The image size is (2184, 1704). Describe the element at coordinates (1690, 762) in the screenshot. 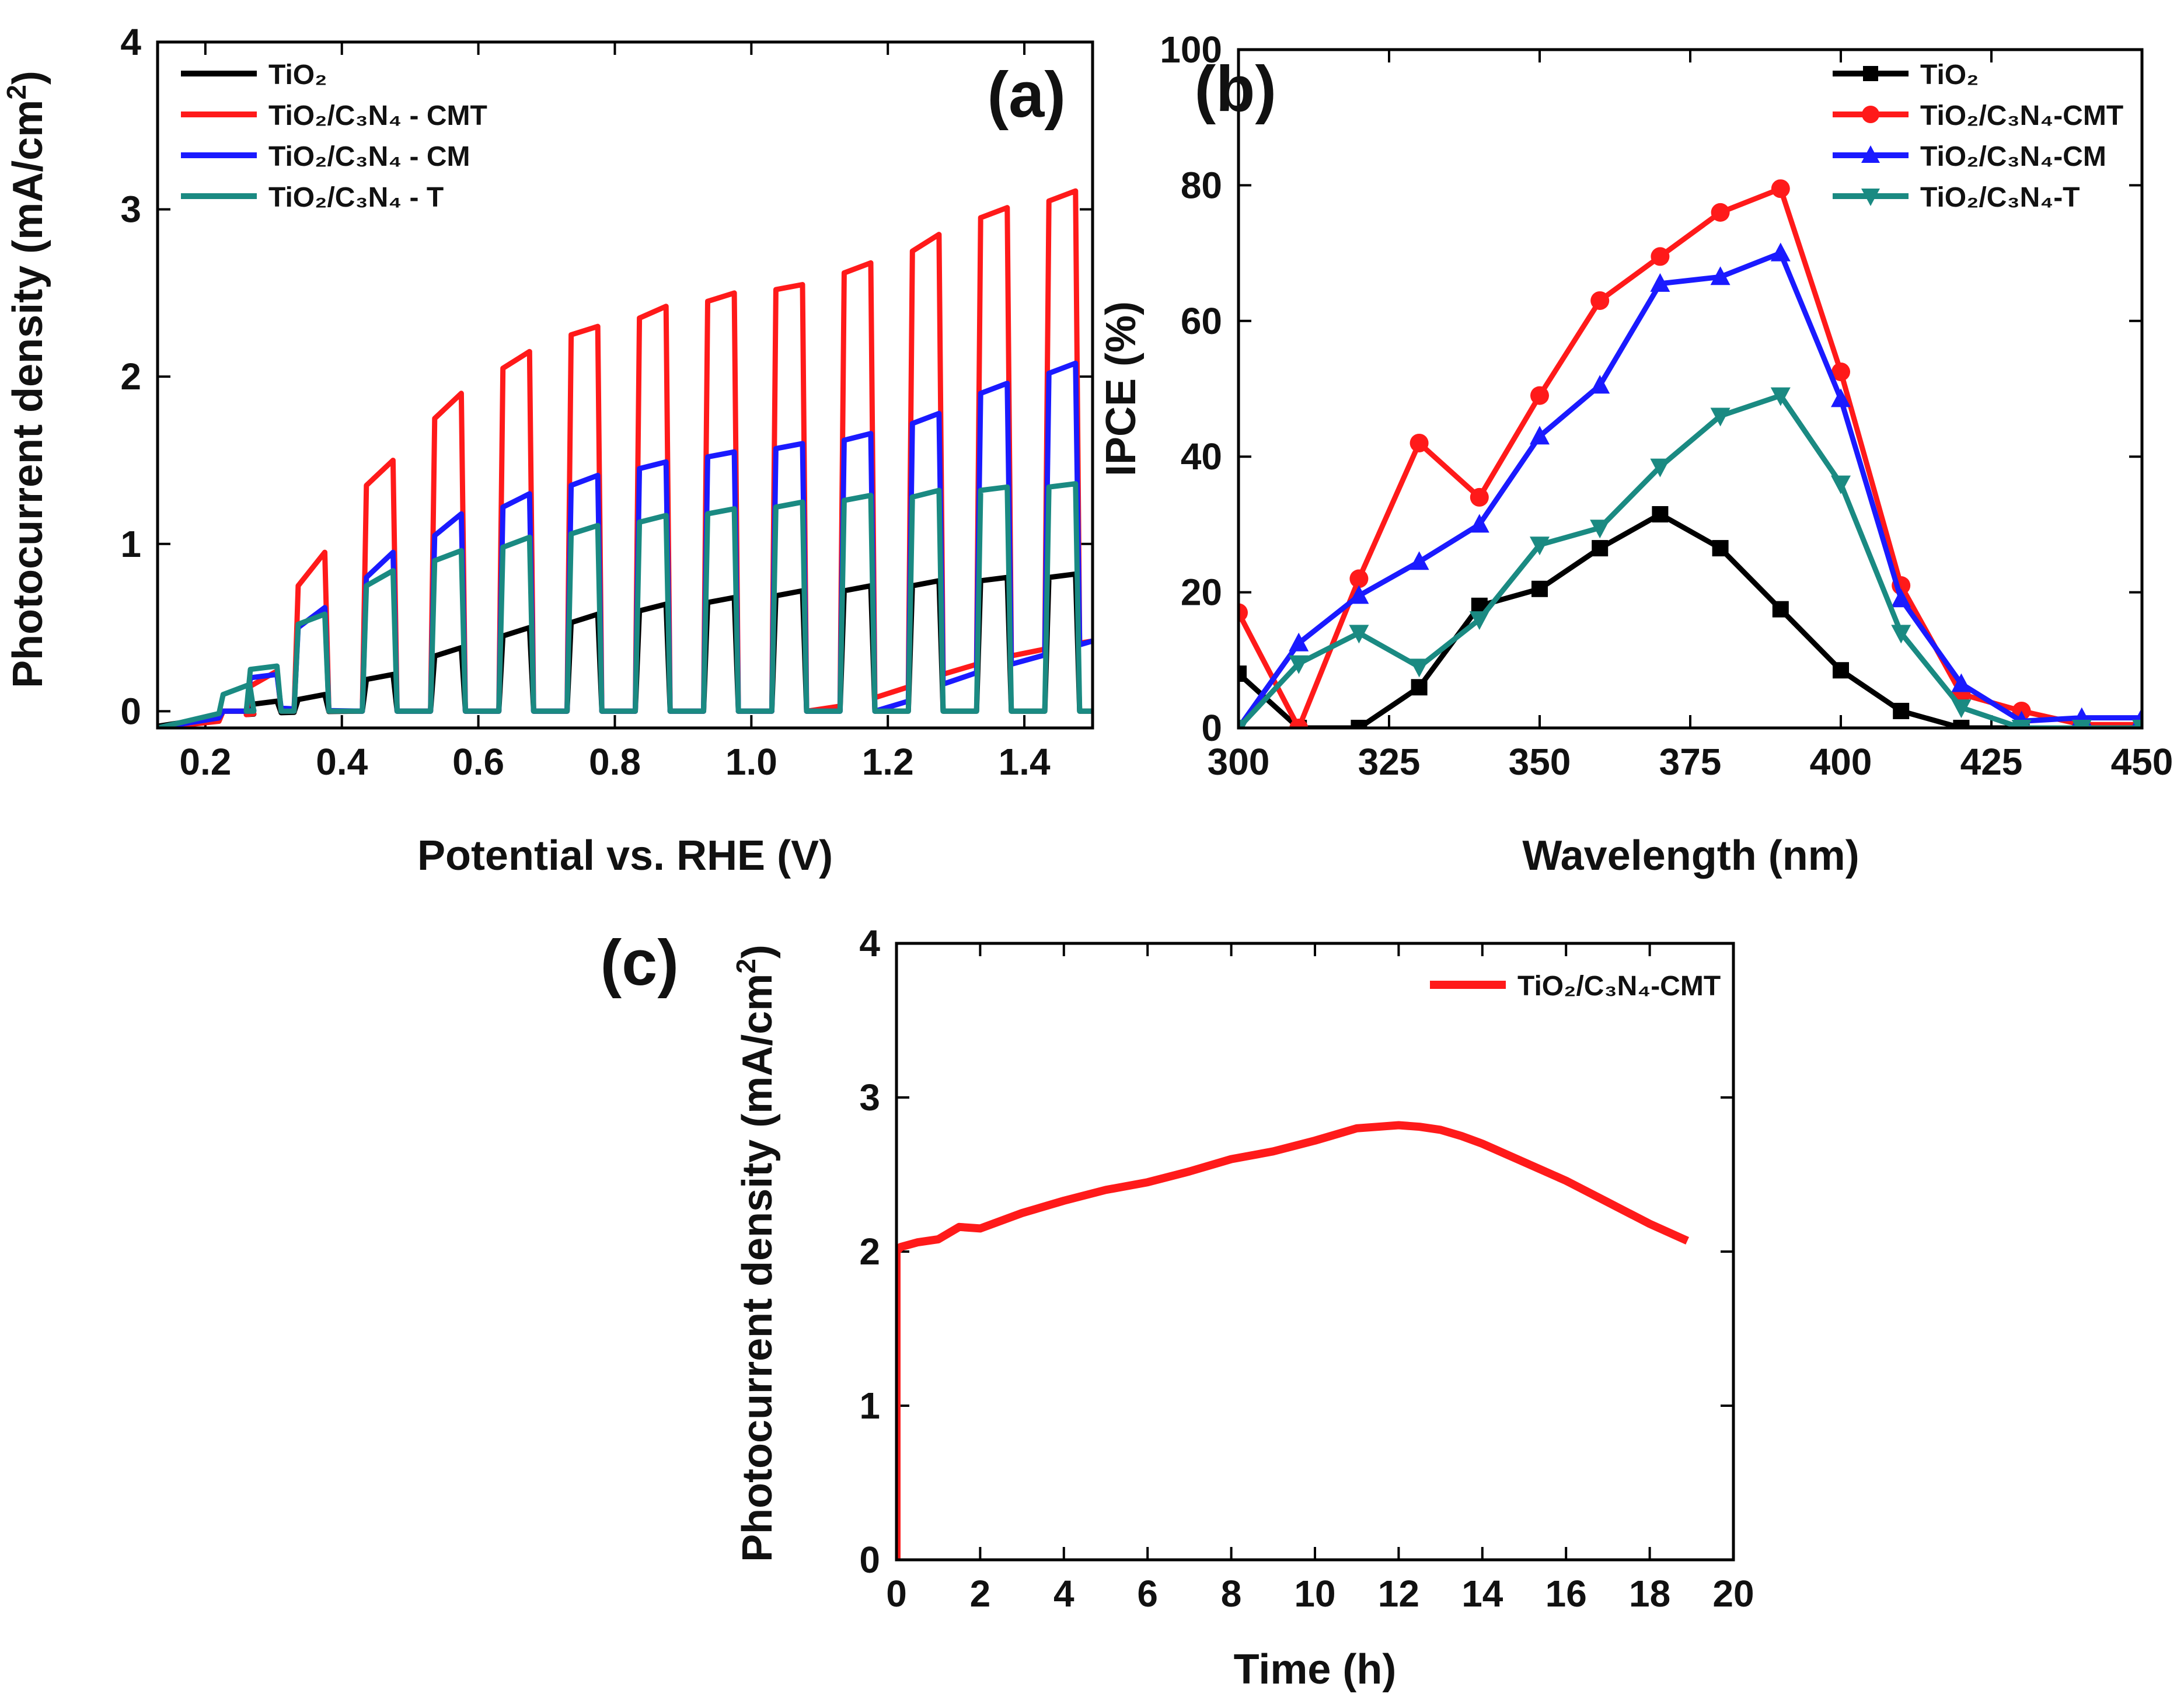

I see `x-tick-label: 375` at that location.